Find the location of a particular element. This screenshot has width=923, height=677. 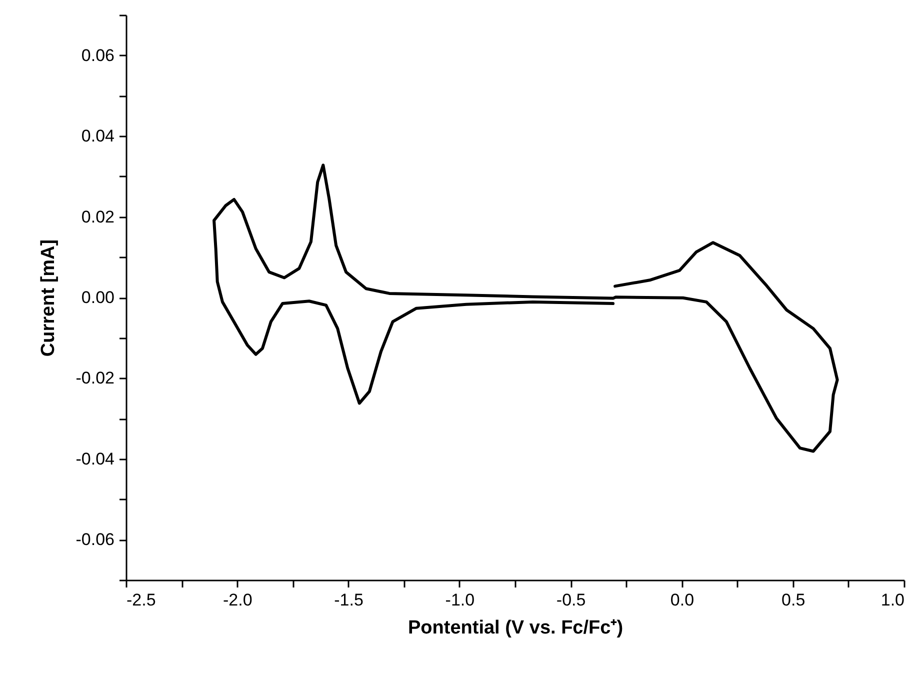

y-tick-label: -0.04 is located at coordinates (95, 458).